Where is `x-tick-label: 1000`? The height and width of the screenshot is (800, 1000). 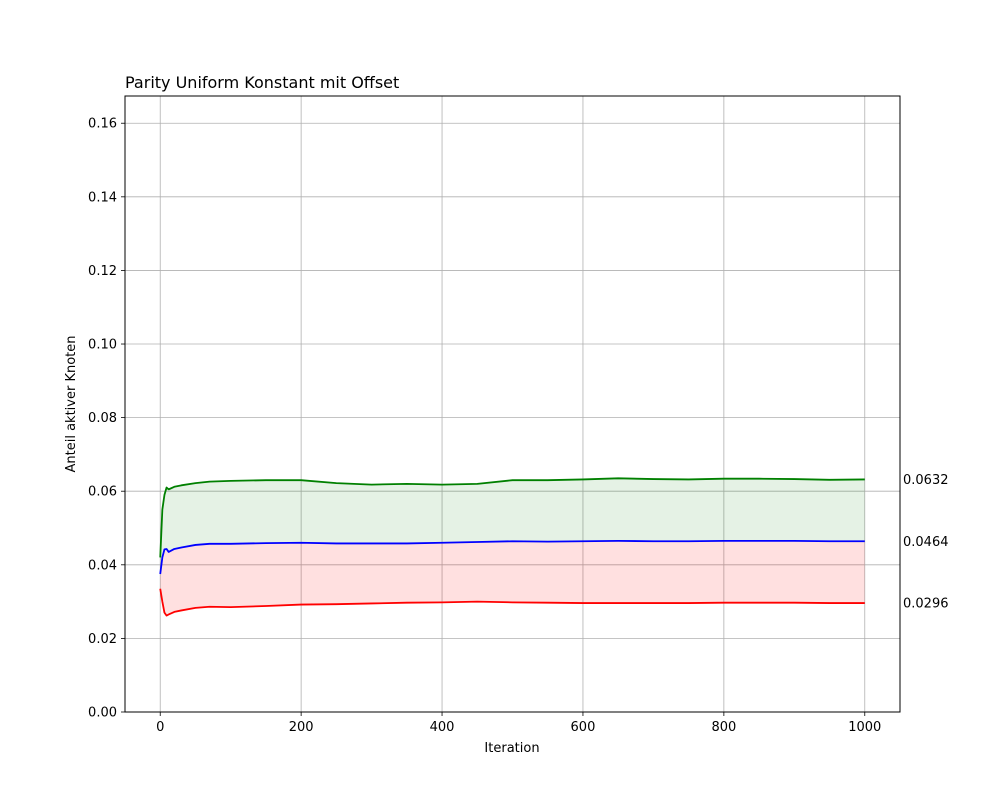
x-tick-label: 1000 is located at coordinates (864, 727).